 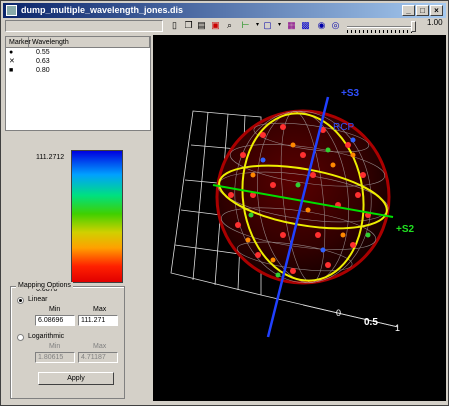 What do you see at coordinates (267, 25) in the screenshot?
I see `box-icon: ▢` at bounding box center [267, 25].